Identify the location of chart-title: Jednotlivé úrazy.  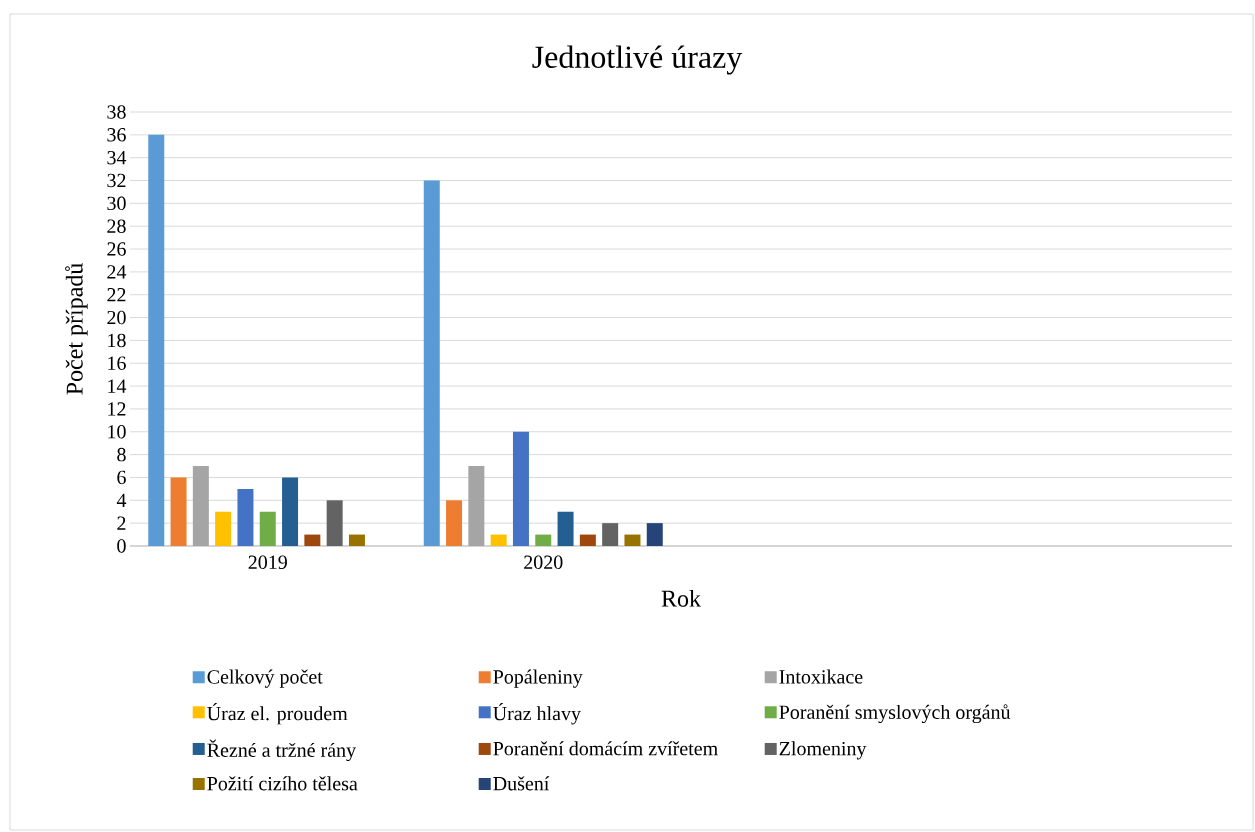
(637, 60).